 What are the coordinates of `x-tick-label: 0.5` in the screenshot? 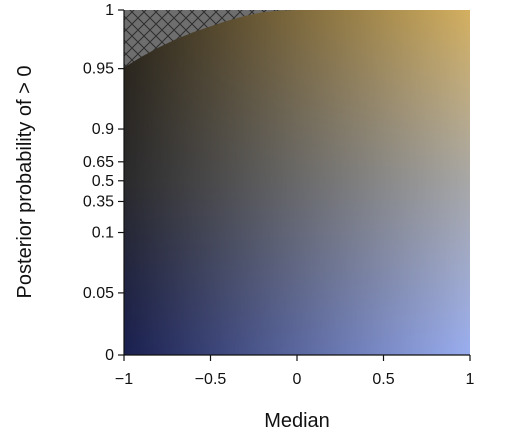 It's located at (383, 379).